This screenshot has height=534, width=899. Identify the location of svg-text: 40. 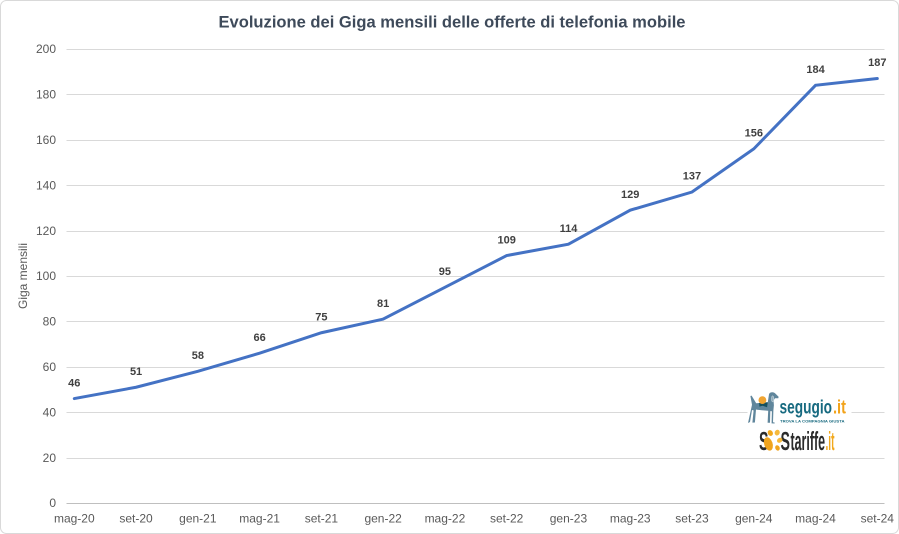
(50, 412).